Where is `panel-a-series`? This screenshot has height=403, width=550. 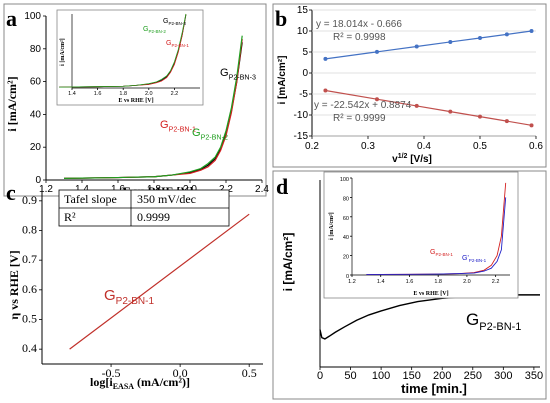 panel-a-series is located at coordinates (153, 107).